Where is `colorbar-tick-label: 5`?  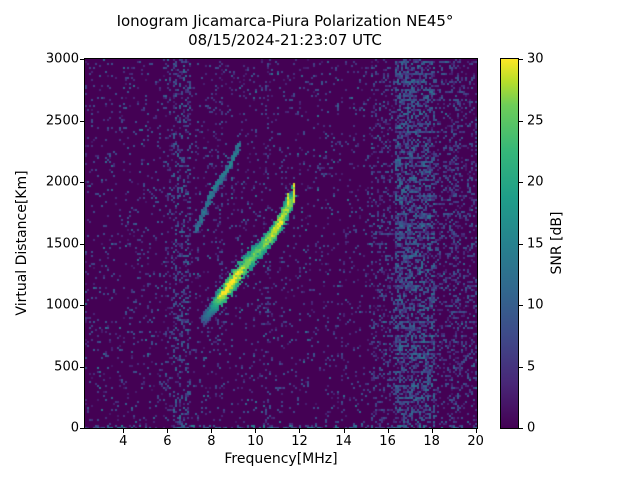
colorbar-tick-label: 5 is located at coordinates (531, 366).